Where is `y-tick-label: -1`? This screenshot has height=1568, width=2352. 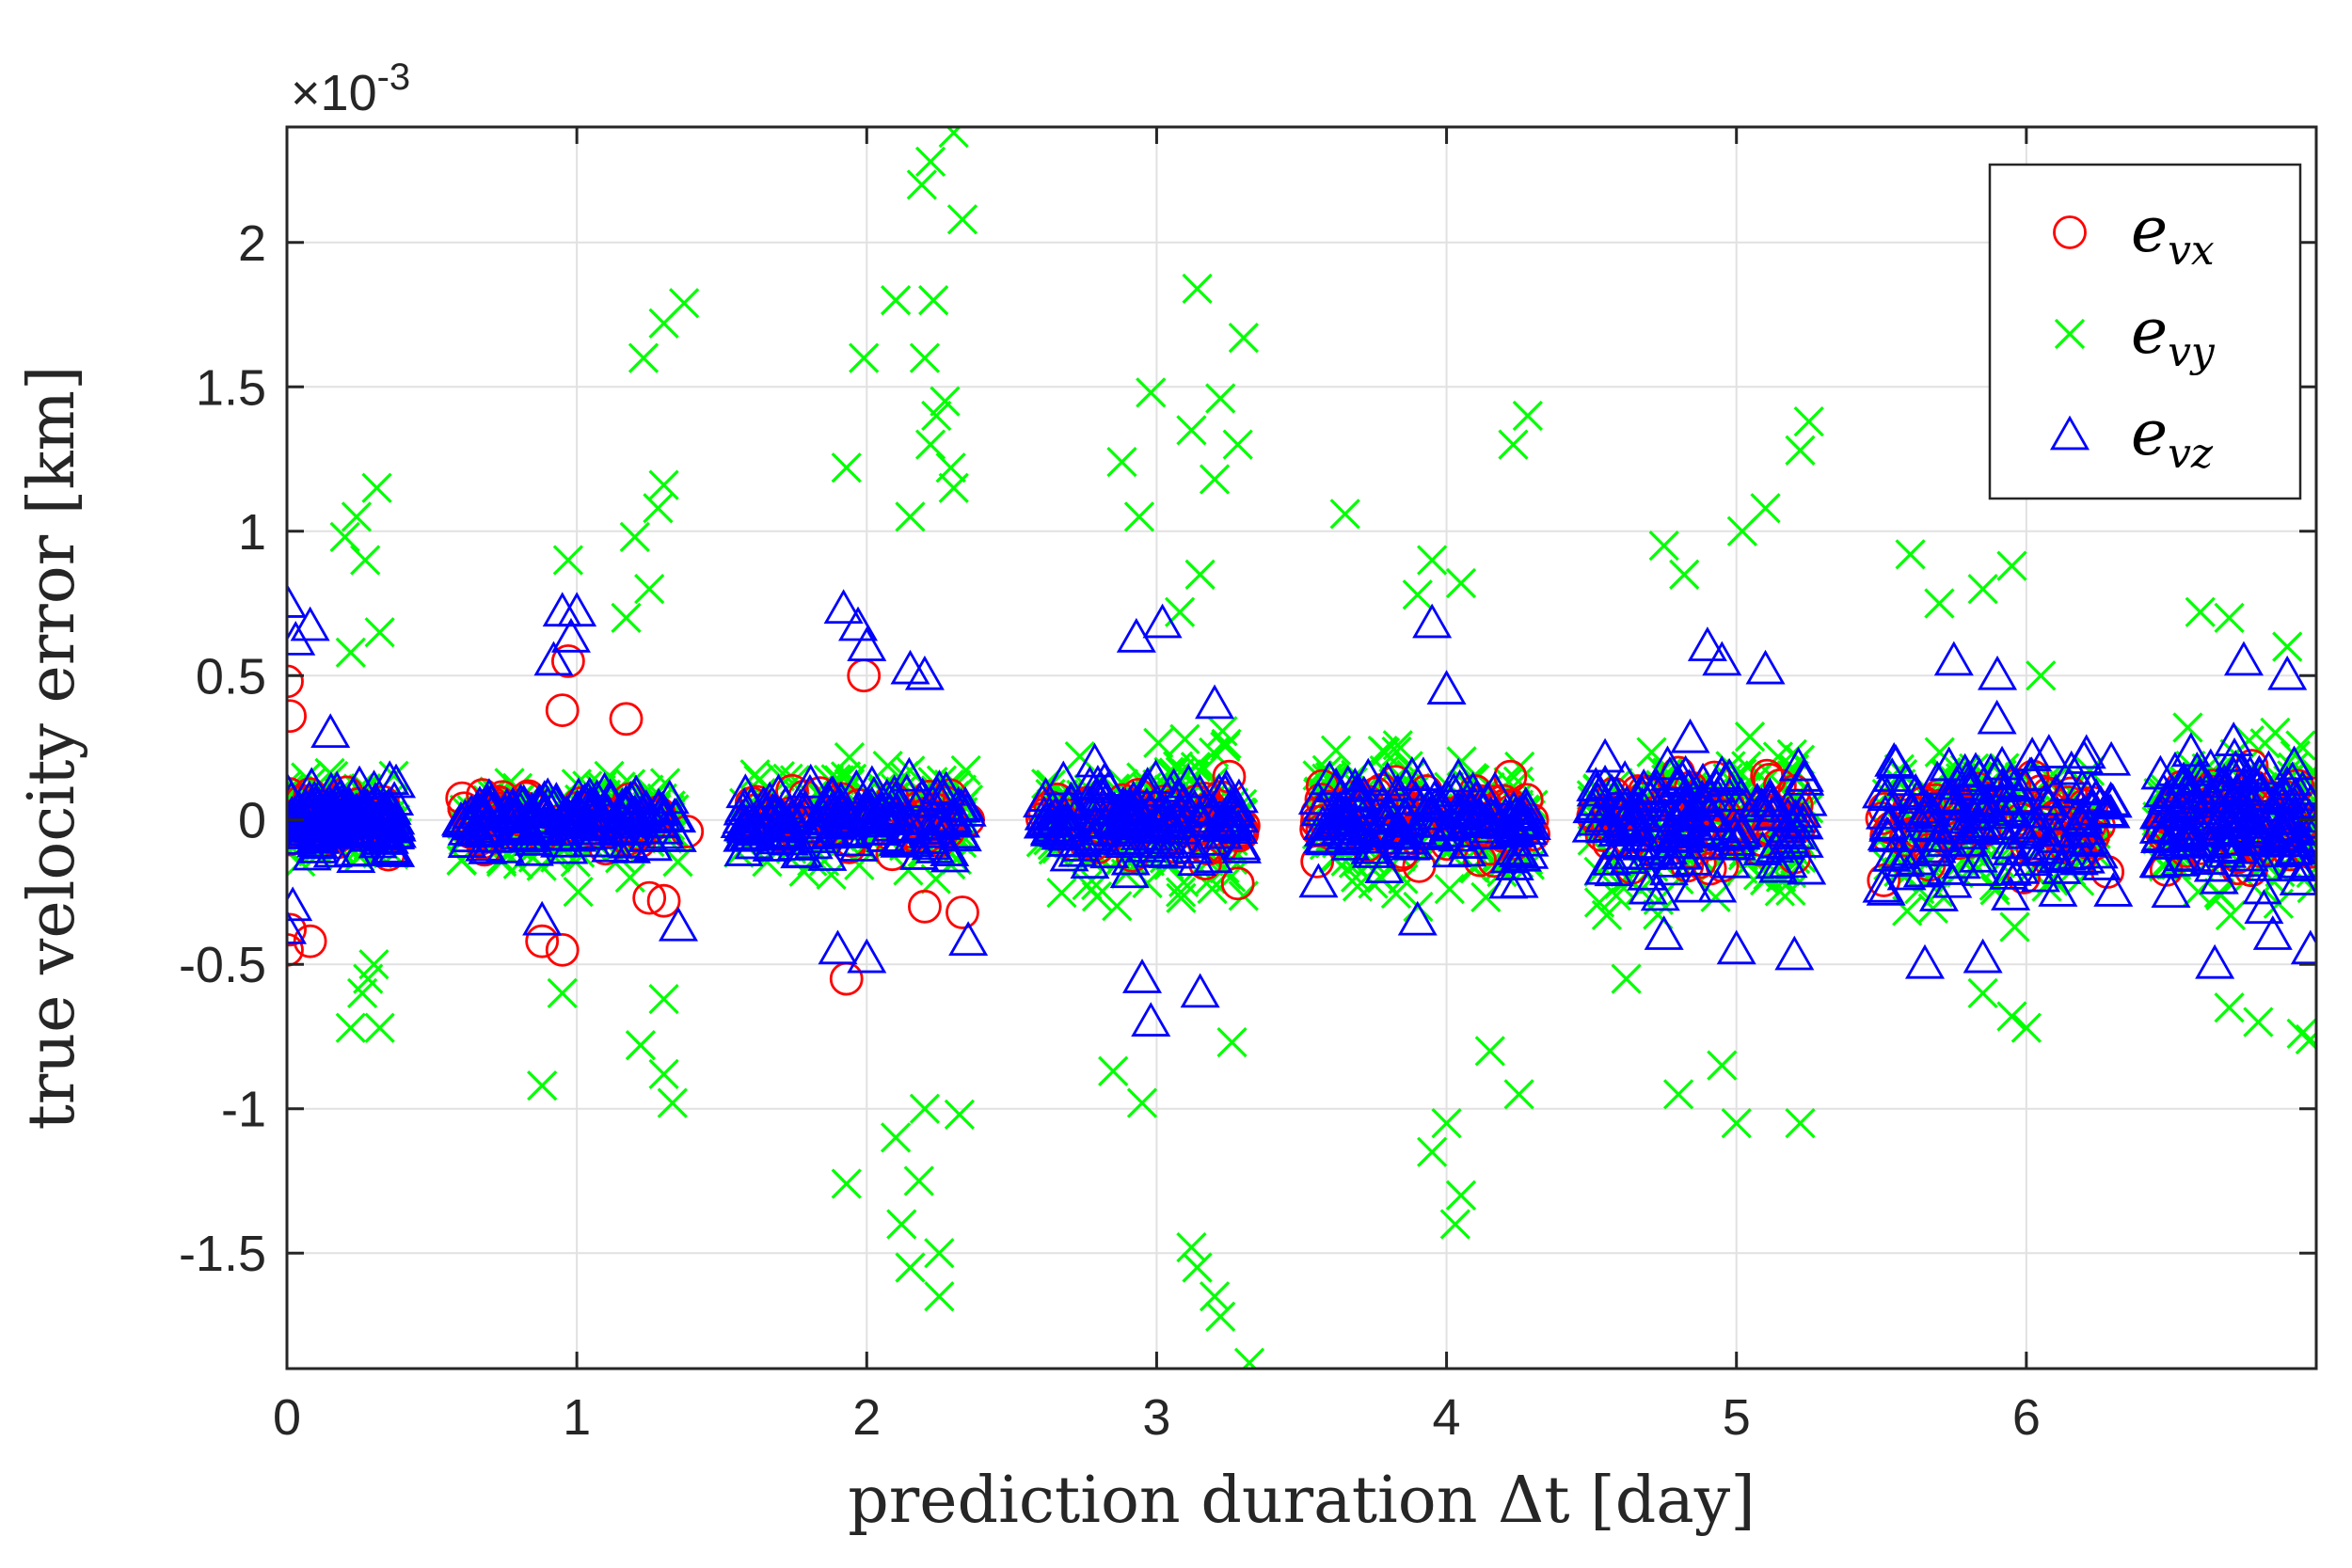 y-tick-label: -1 is located at coordinates (243, 1110).